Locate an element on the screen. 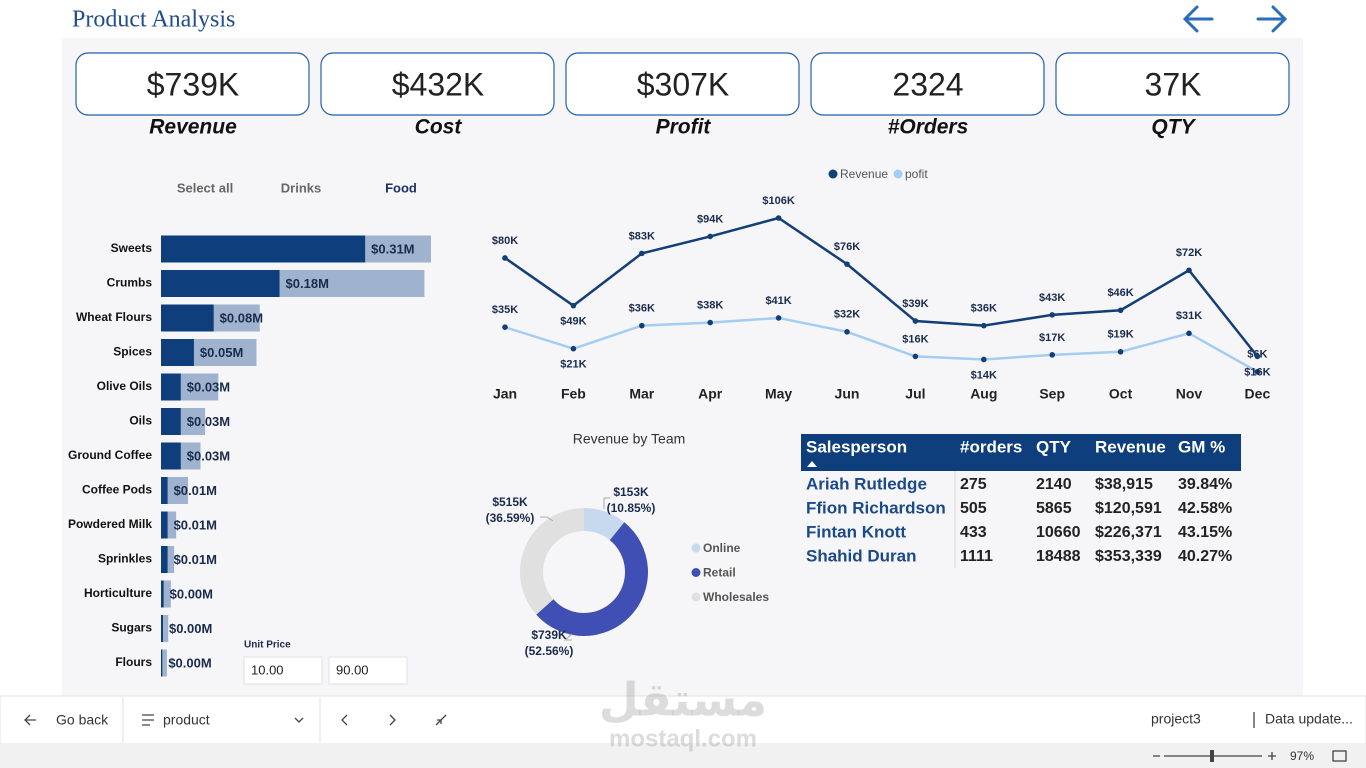 The width and height of the screenshot is (1366, 768). price-max-box is located at coordinates (368, 670).